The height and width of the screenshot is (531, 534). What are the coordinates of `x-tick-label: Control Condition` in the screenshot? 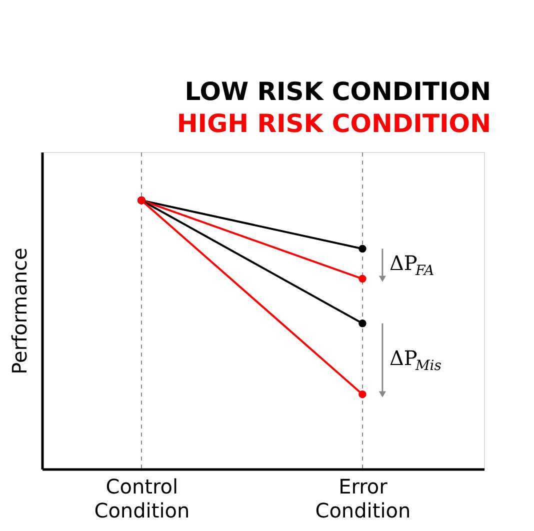 It's located at (142, 498).